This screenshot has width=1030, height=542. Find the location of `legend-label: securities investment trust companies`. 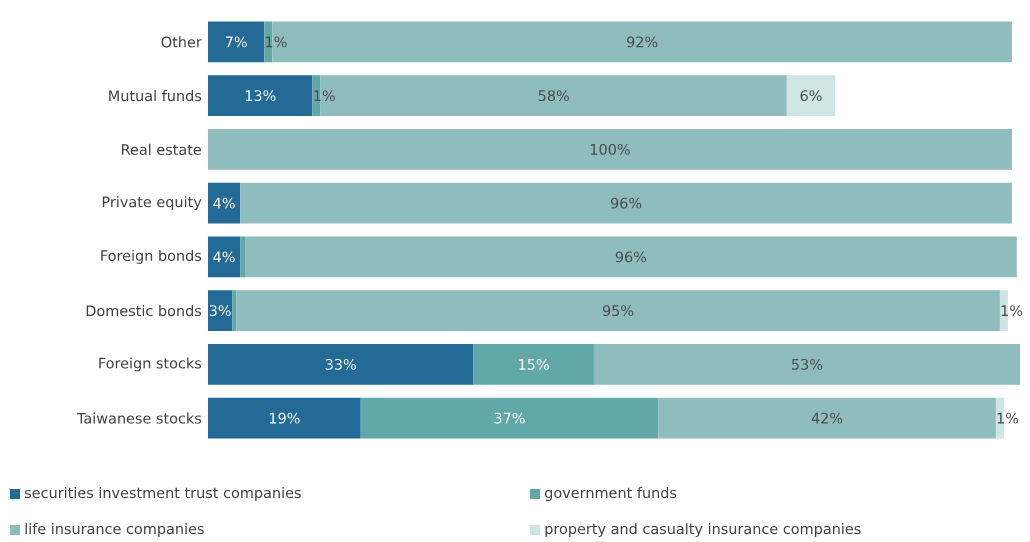

legend-label: securities investment trust companies is located at coordinates (162, 494).